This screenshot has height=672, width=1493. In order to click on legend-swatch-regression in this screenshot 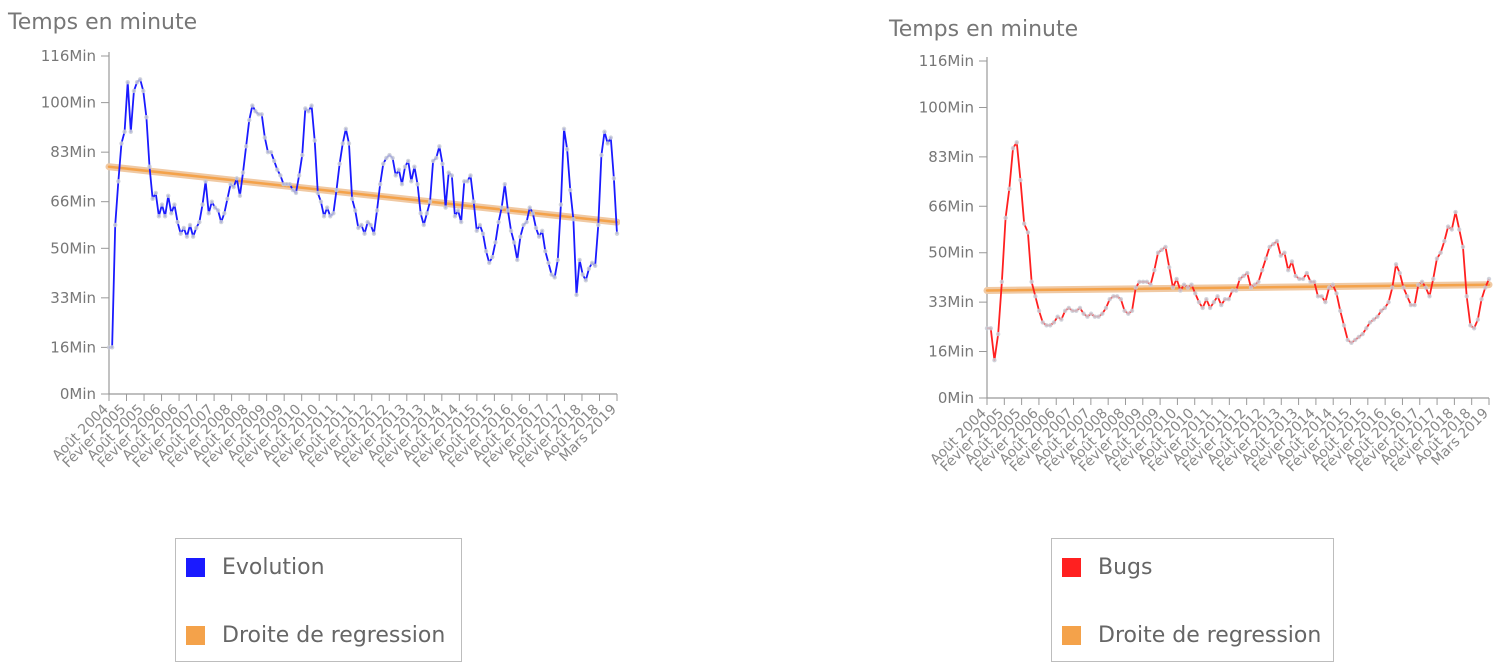, I will do `click(195, 635)`.